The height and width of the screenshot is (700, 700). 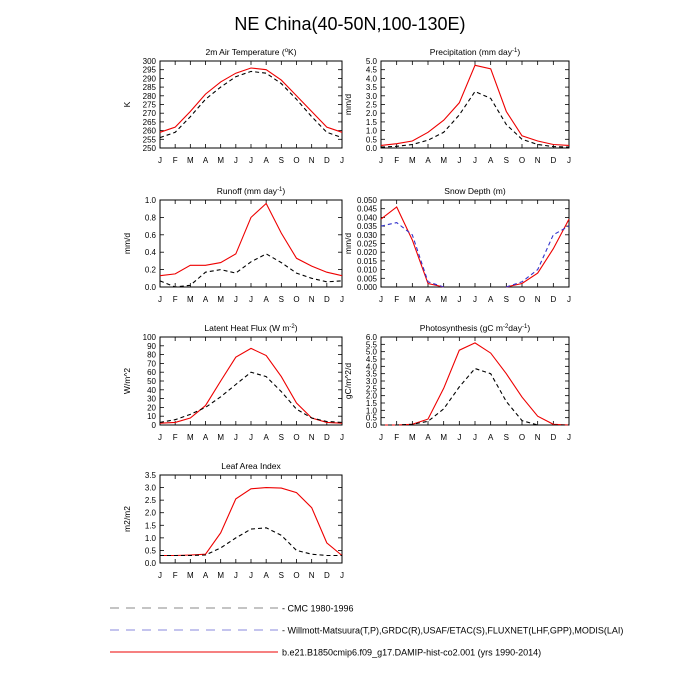 What do you see at coordinates (327, 437) in the screenshot?
I see `x-tick-label: D` at bounding box center [327, 437].